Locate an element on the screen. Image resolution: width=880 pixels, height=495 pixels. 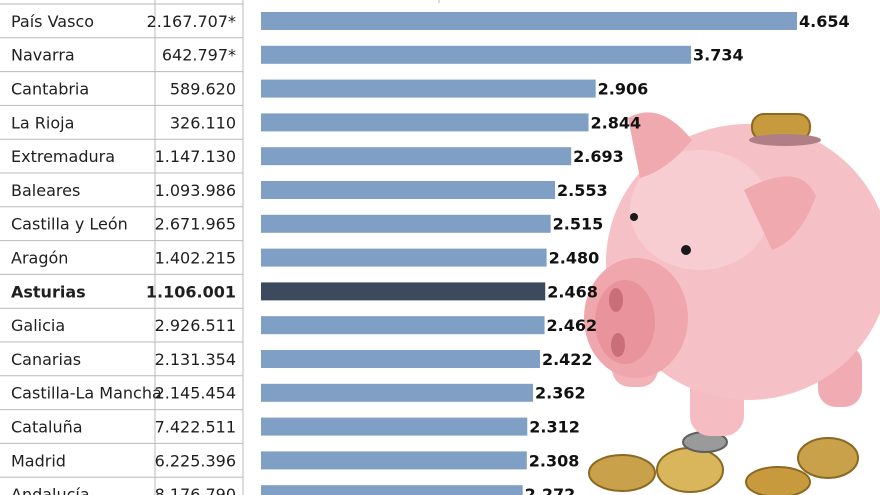
region-label: Cantabria is located at coordinates (50, 89).